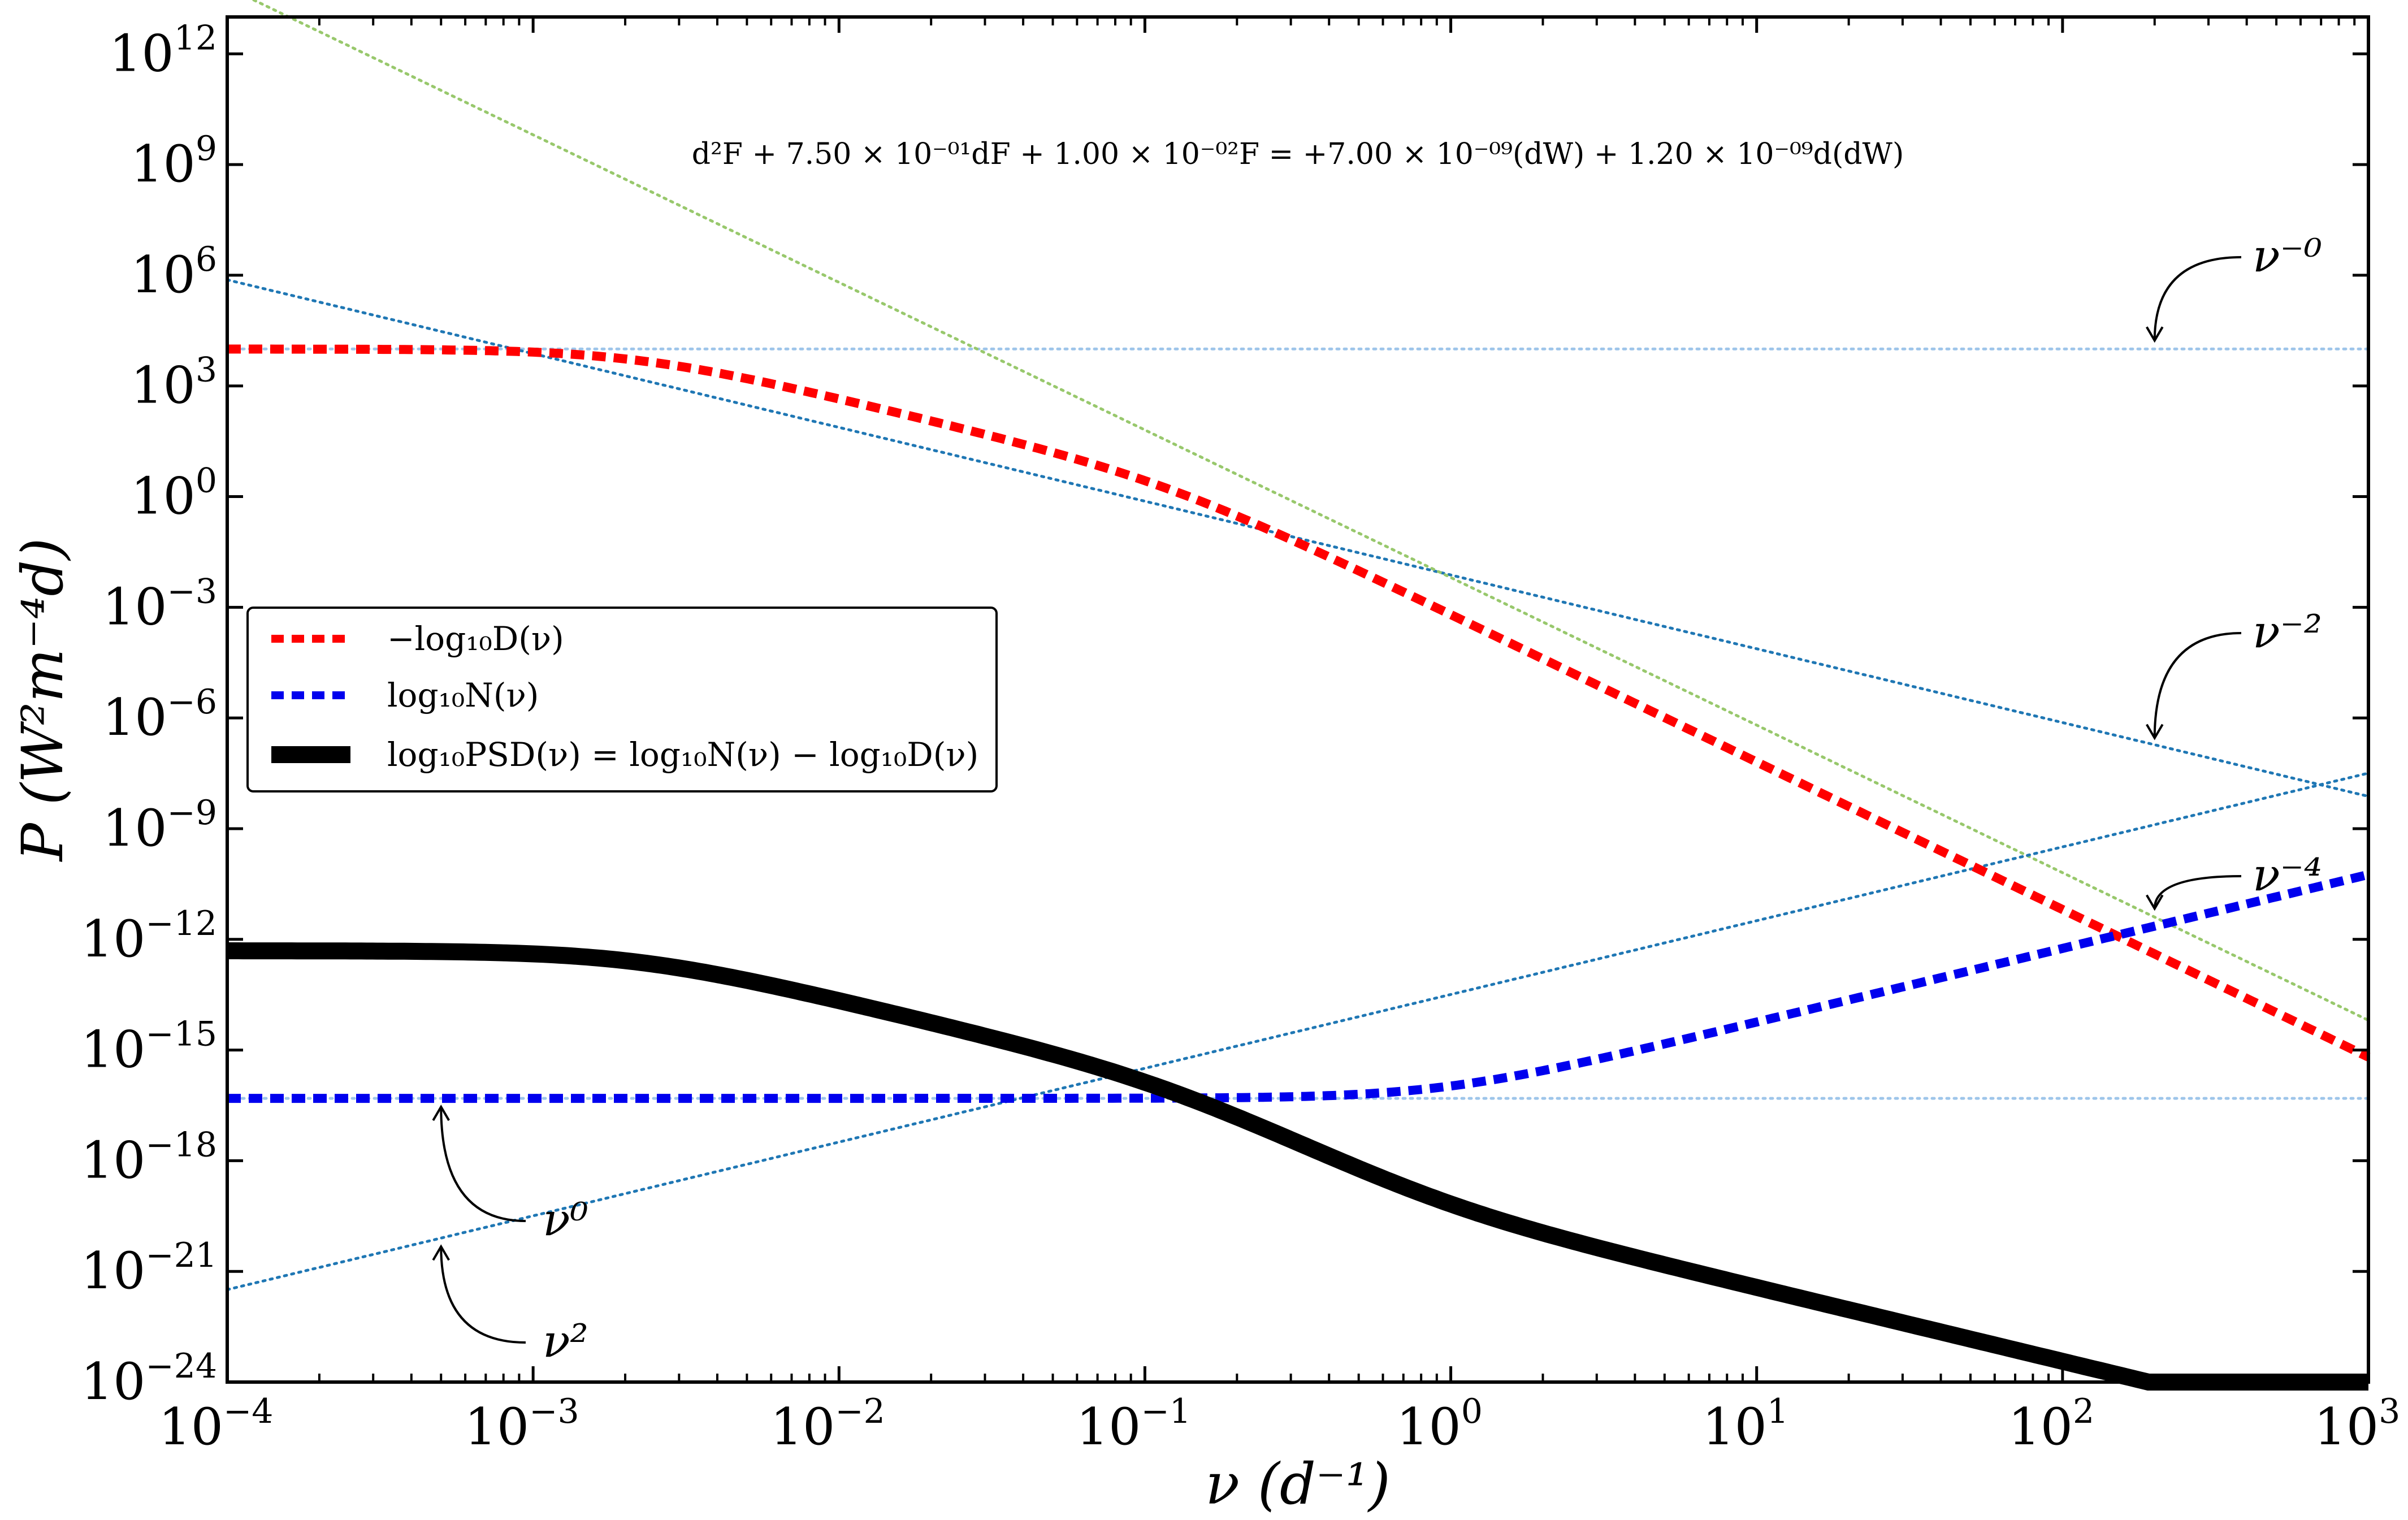  I want to click on x-tick-label: 10¹, so click(1745, 1424).